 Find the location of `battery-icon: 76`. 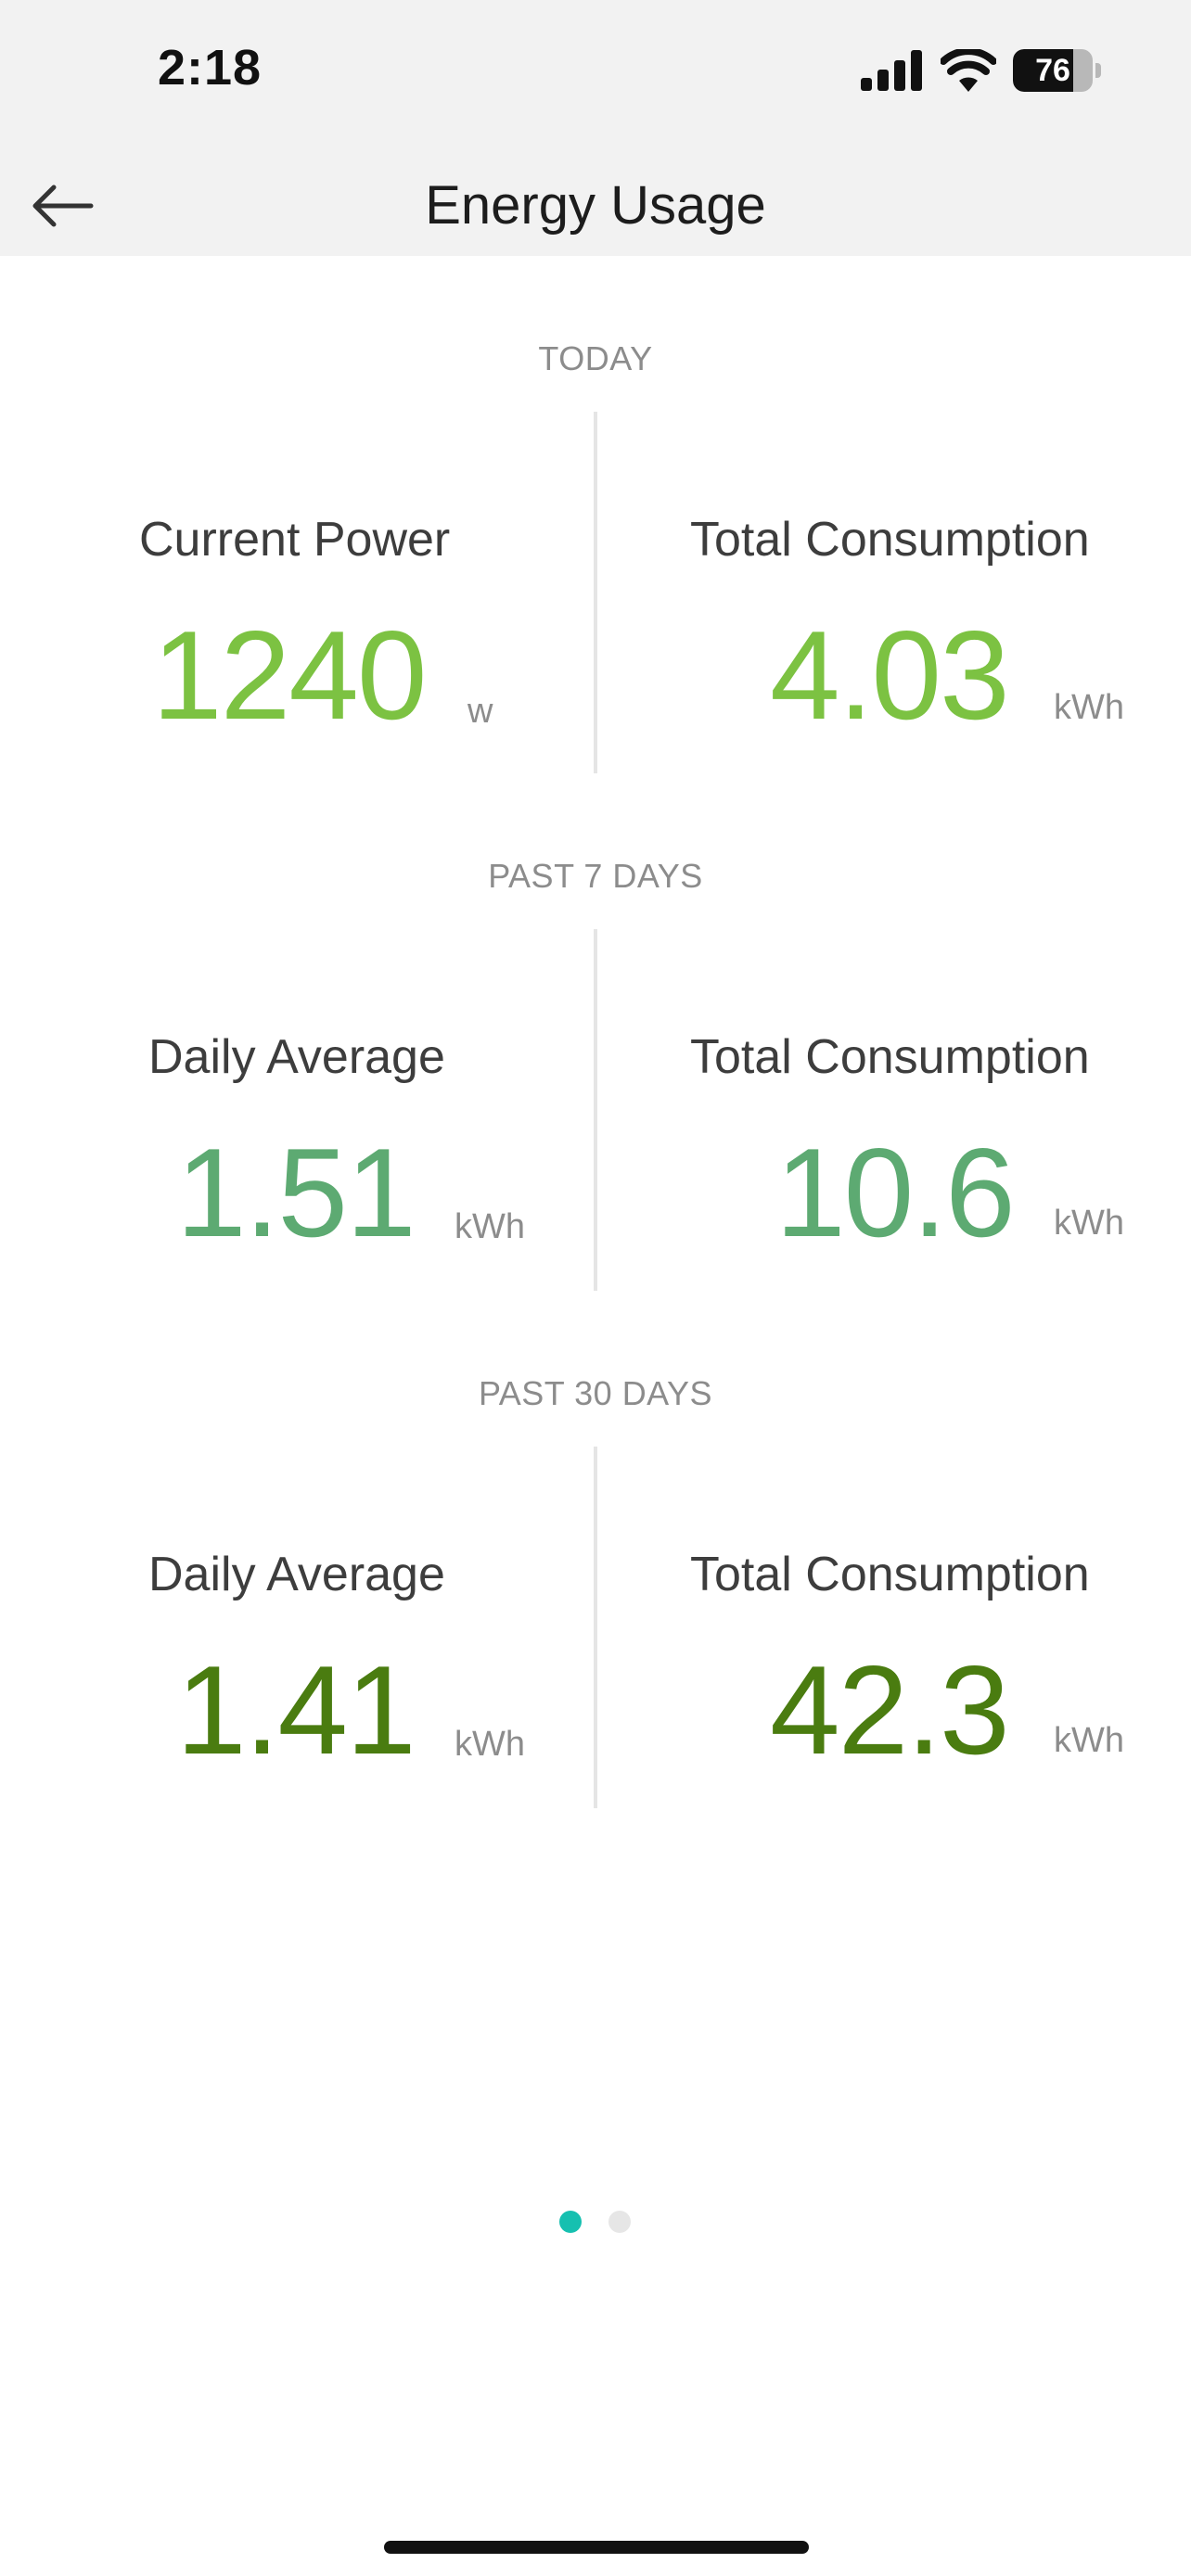

battery-icon: 76 is located at coordinates (1058, 71).